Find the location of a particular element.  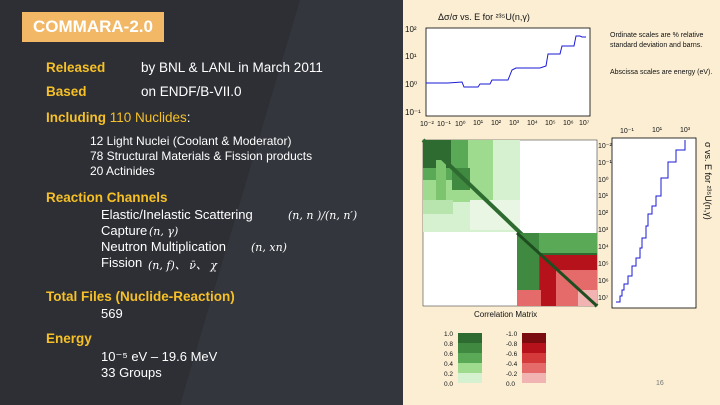

side-y-tick: 10⁵ is located at coordinates (603, 264).